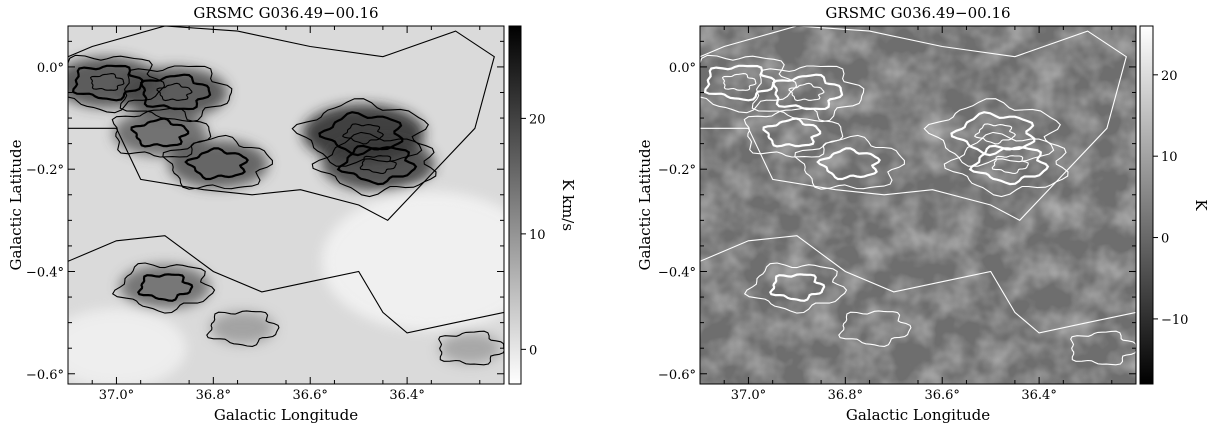  I want to click on right-x-tick-label: 36.6°, so click(941, 395).